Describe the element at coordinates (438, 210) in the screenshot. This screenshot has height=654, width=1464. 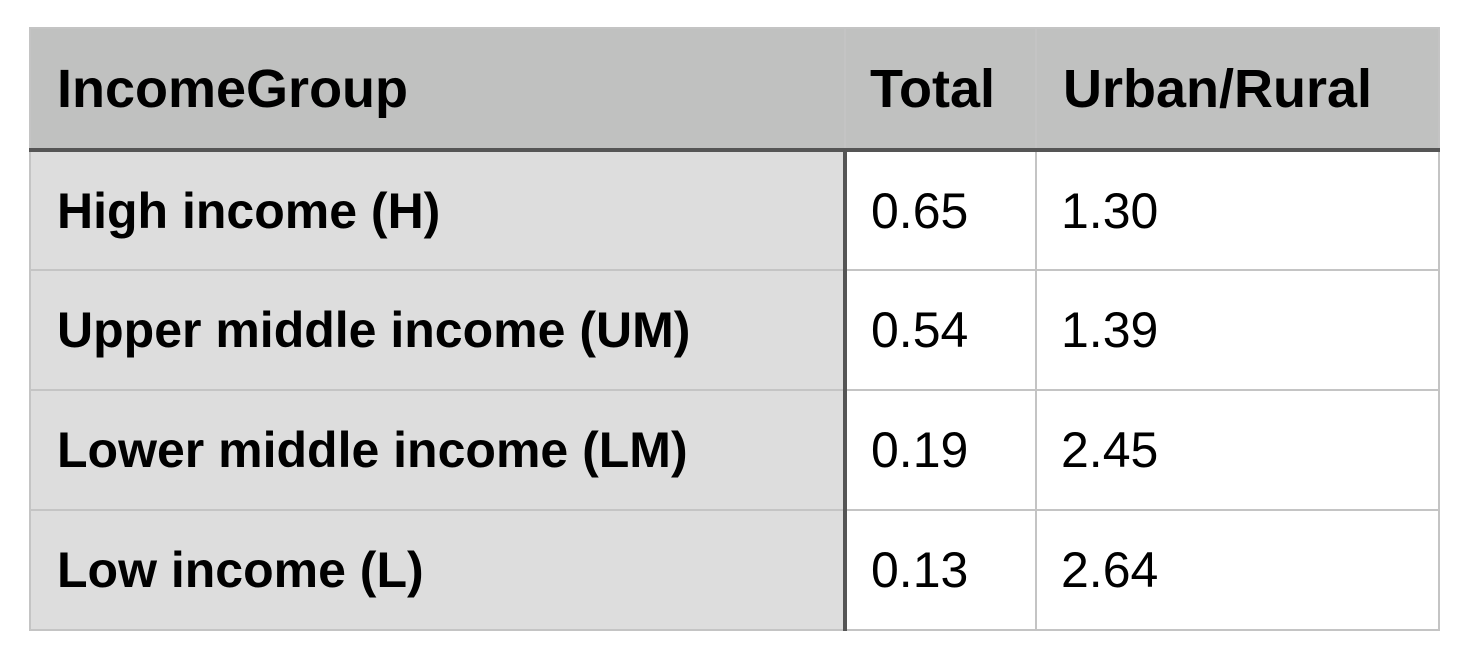
I see `row-label-high-income: High income (H)` at that location.